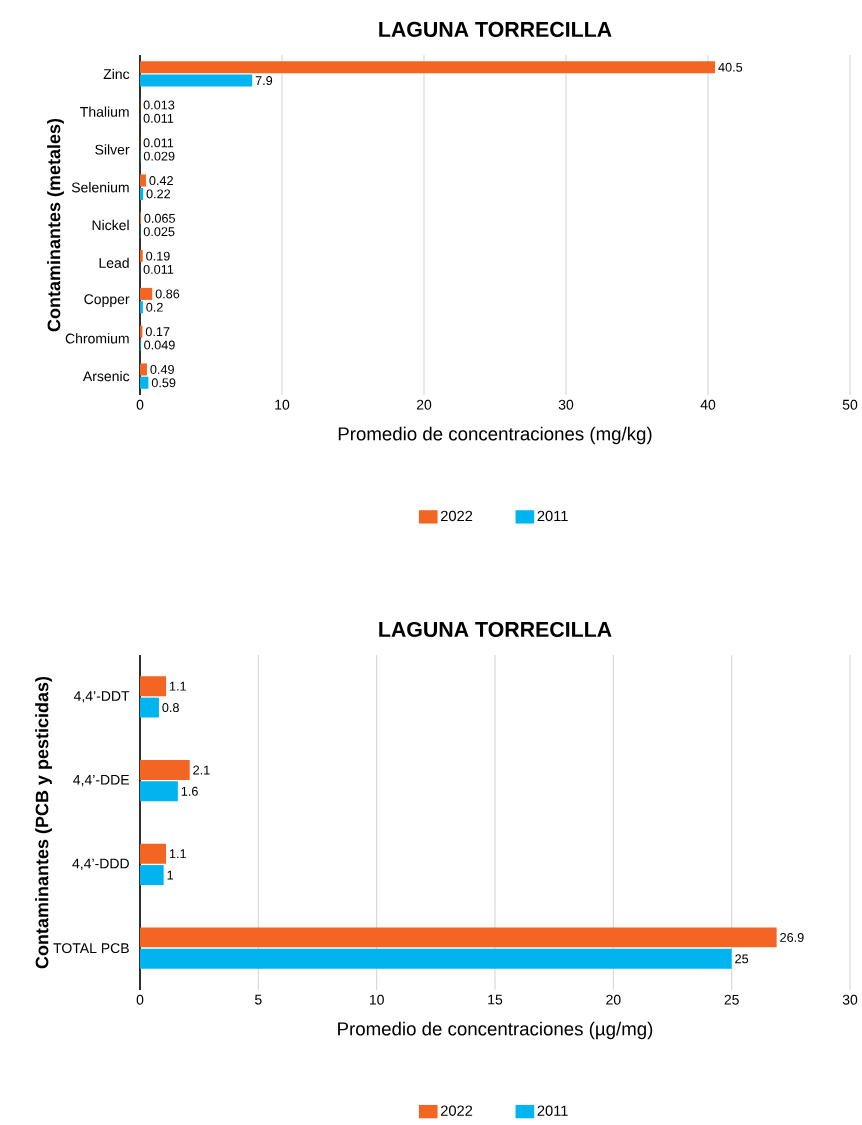  Describe the element at coordinates (264, 81) in the screenshot. I see `data-label: 7.9` at that location.